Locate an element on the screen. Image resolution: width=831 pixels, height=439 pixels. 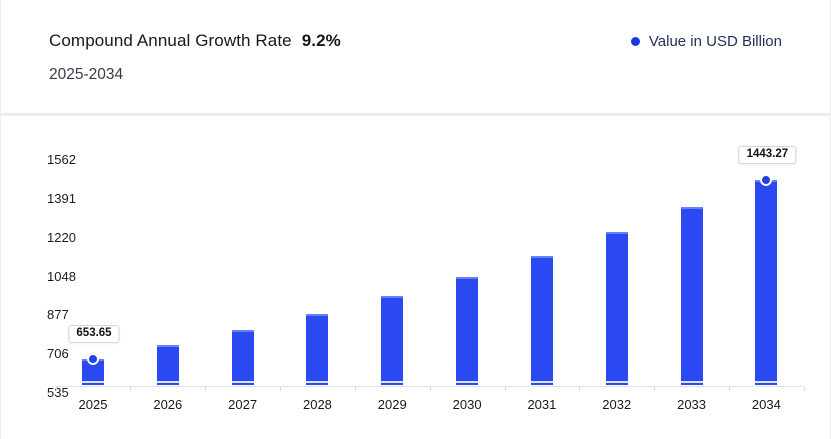
legend-item-value-usd-billion: Value in USD Billion is located at coordinates (706, 41).